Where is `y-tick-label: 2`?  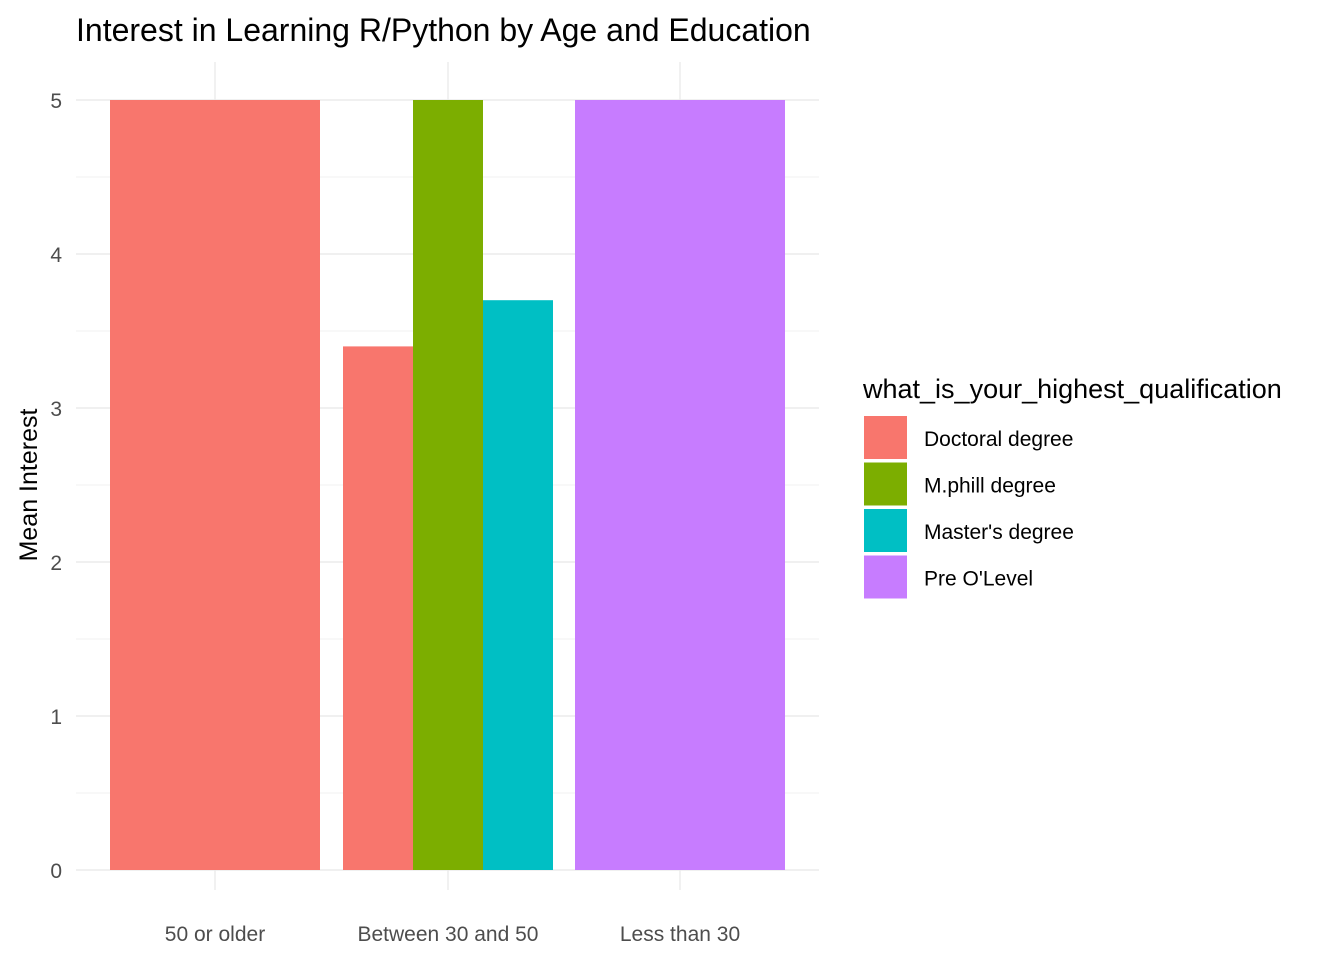 y-tick-label: 2 is located at coordinates (56, 563).